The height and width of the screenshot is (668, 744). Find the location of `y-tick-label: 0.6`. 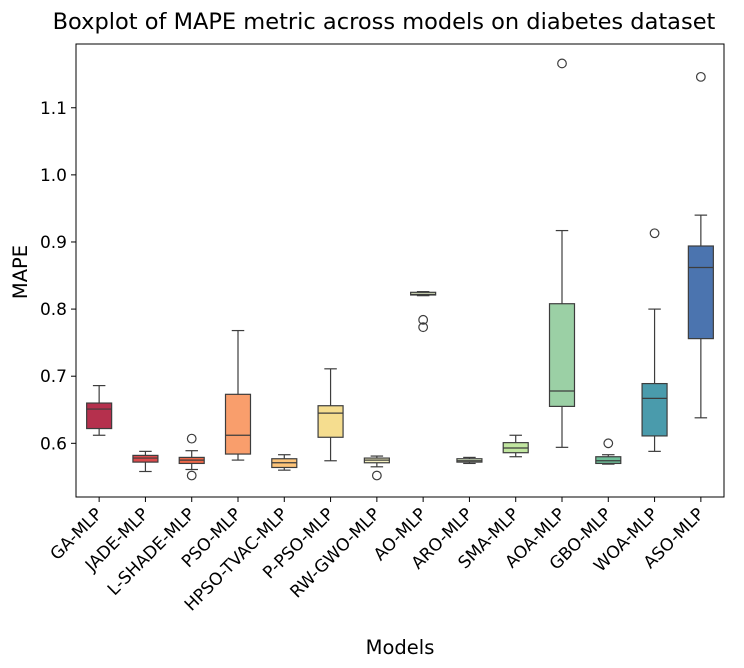

y-tick-label: 0.6 is located at coordinates (53, 444).